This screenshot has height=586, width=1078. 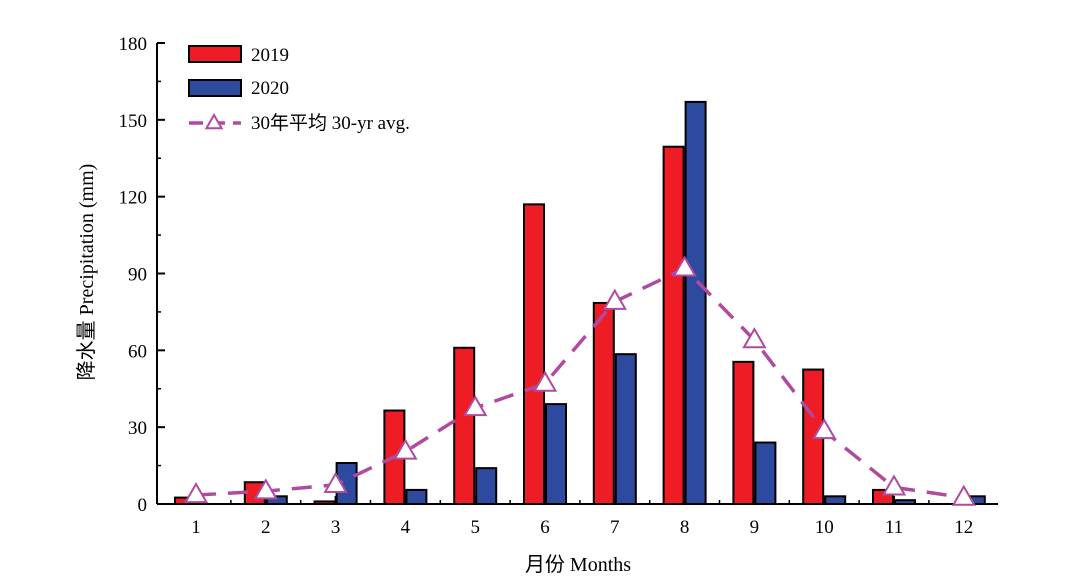 I want to click on x-tick-label: 11, so click(x=894, y=527).